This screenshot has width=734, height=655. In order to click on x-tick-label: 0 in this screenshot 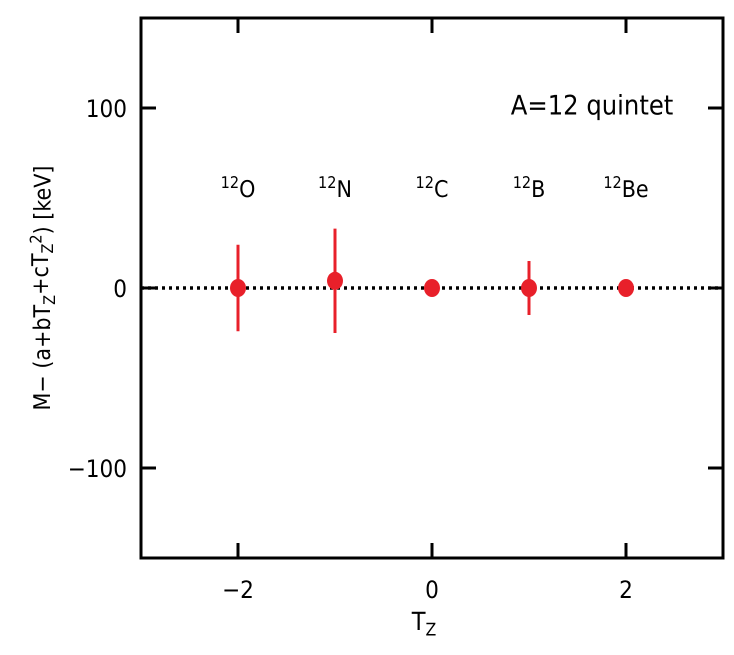, I will do `click(432, 590)`.